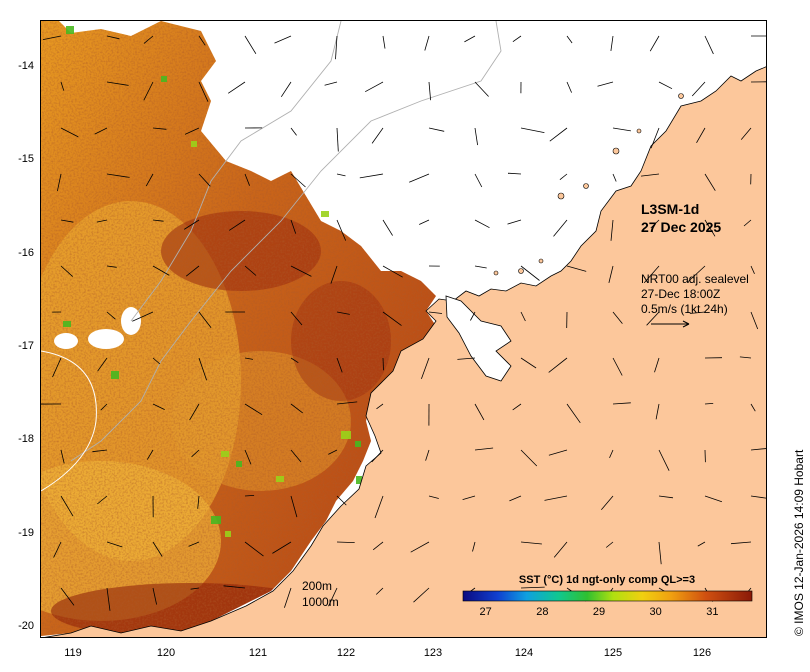 Image resolution: width=810 pixels, height=672 pixels. I want to click on x-tick-label: 122, so click(346, 653).